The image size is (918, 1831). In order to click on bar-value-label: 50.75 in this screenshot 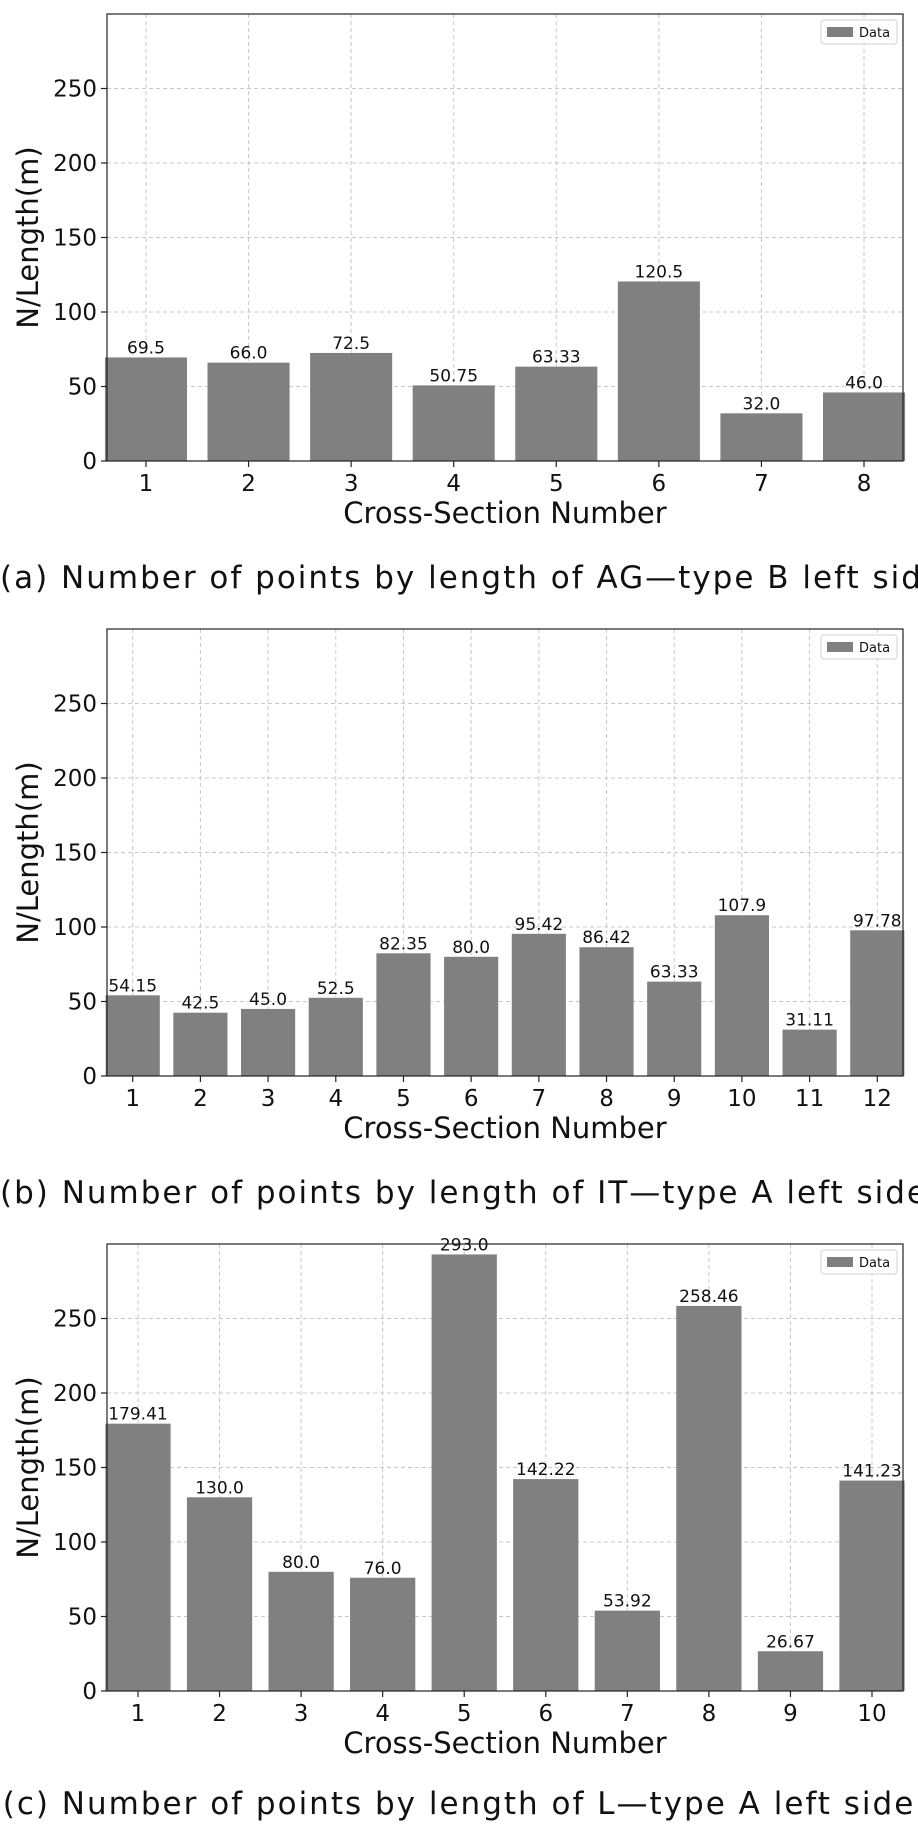, I will do `click(453, 376)`.